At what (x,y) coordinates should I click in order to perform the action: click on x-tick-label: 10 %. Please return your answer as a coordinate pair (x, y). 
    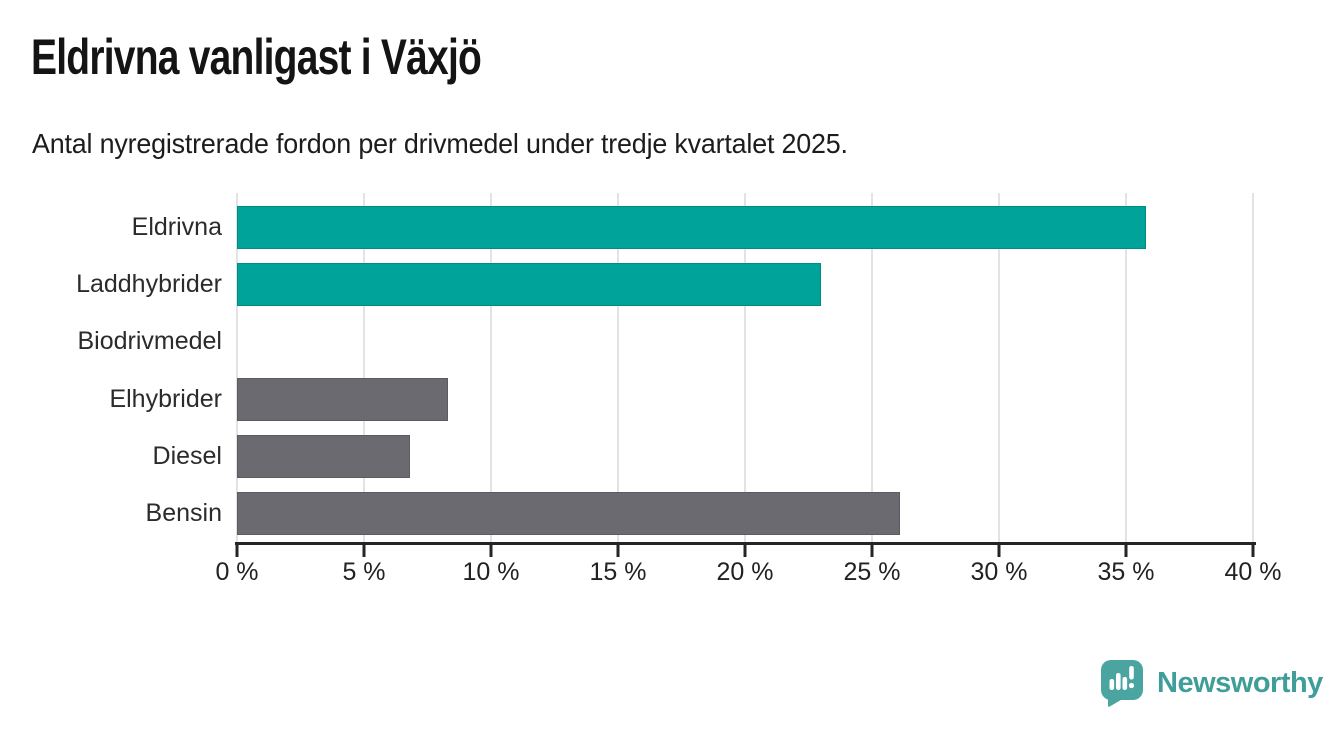
    Looking at the image, I should click on (491, 572).